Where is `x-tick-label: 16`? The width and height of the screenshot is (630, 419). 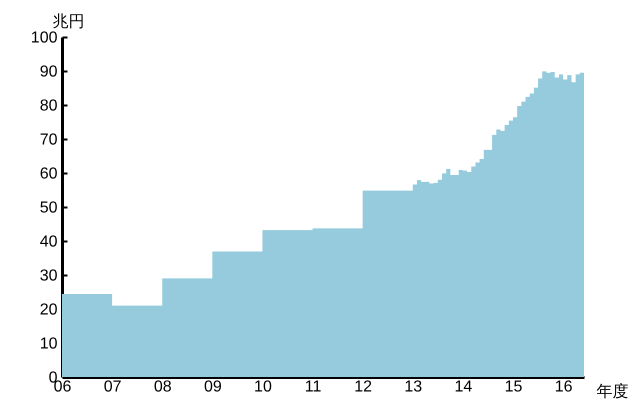 x-tick-label: 16 is located at coordinates (563, 387).